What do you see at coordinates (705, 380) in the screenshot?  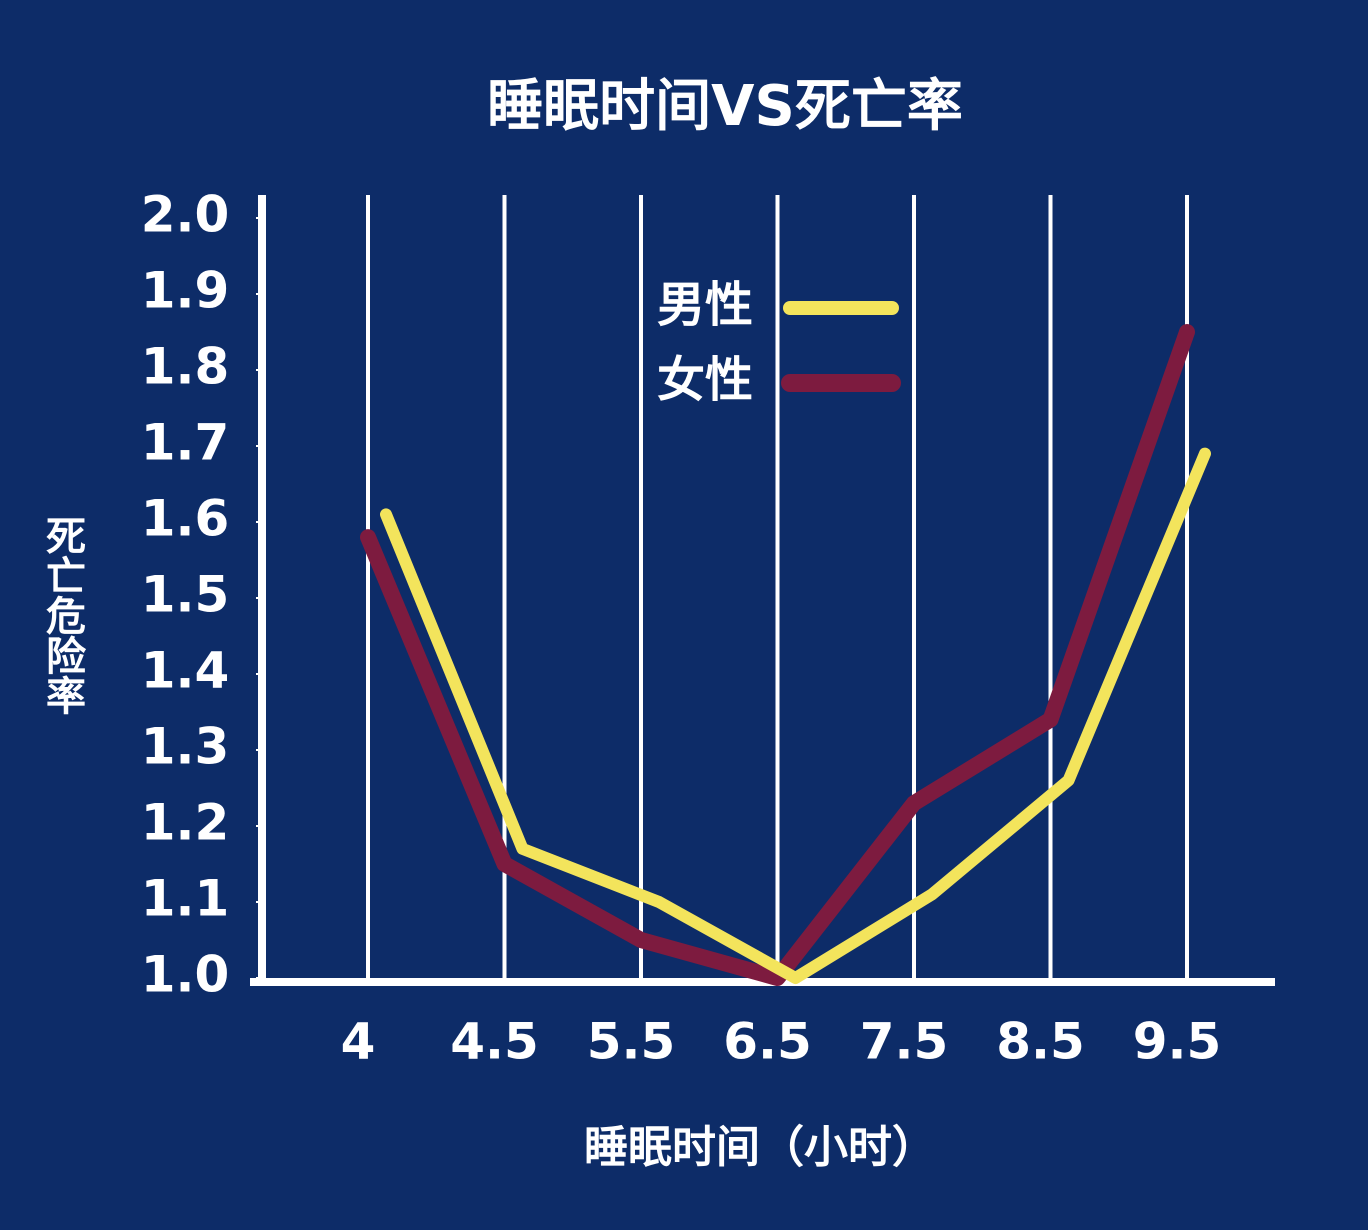 I see `legend-label: 女性` at bounding box center [705, 380].